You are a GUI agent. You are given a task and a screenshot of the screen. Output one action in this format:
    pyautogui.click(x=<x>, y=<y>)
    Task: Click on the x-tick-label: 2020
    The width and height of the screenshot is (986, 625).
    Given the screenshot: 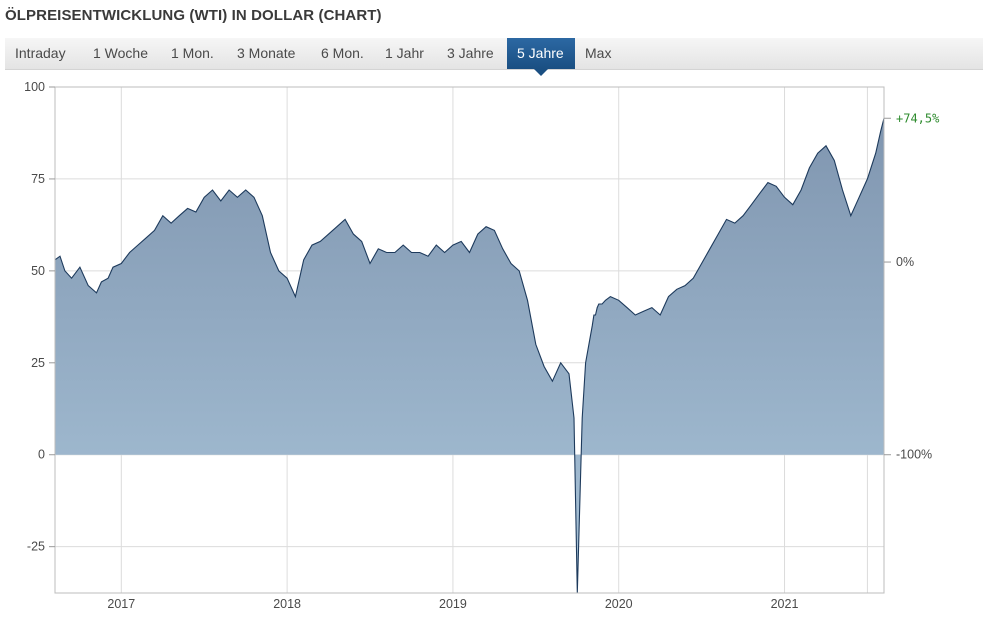 What is the action you would take?
    pyautogui.click(x=619, y=604)
    